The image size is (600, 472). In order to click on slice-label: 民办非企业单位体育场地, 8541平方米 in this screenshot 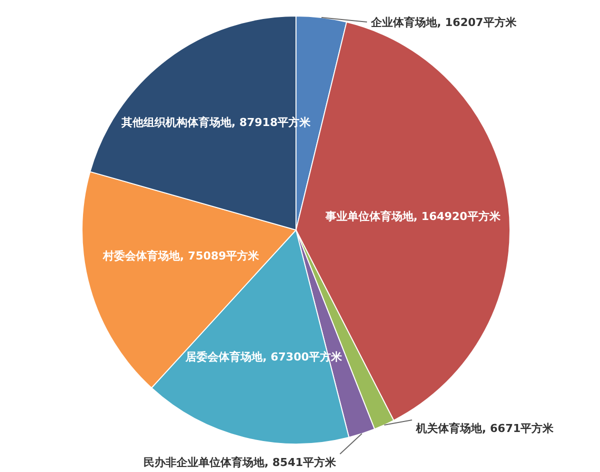, I will do `click(240, 462)`.